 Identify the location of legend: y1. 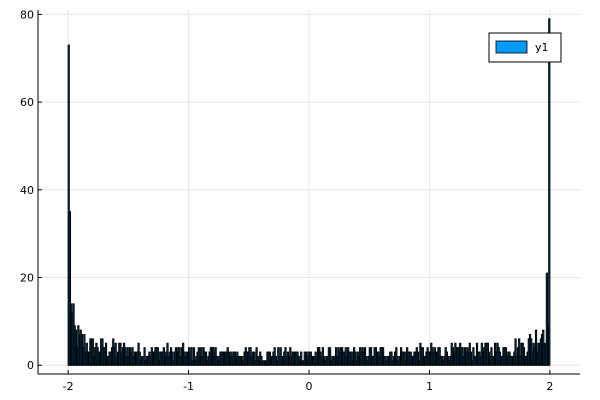
(525, 47).